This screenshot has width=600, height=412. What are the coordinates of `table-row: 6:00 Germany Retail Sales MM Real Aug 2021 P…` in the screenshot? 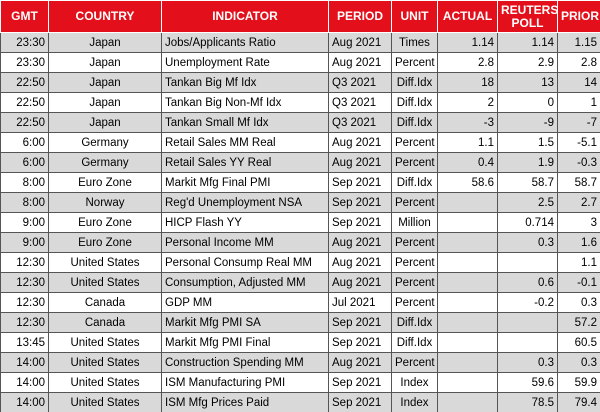 It's located at (300, 142).